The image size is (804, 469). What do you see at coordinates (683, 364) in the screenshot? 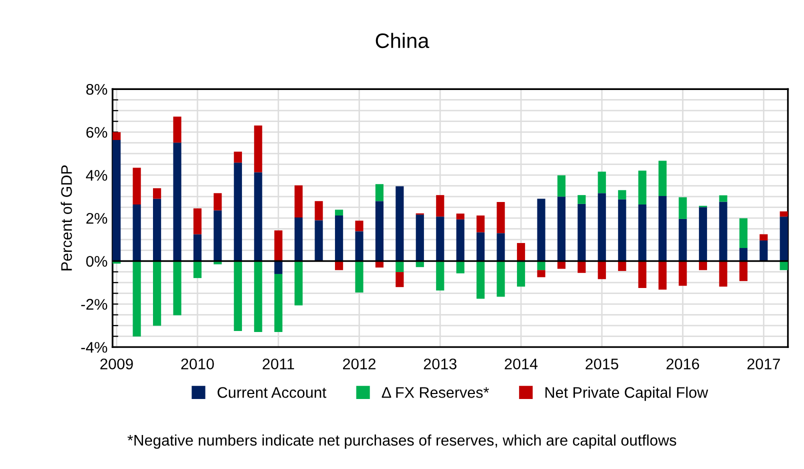
I see `x-tick-label: 2016` at bounding box center [683, 364].